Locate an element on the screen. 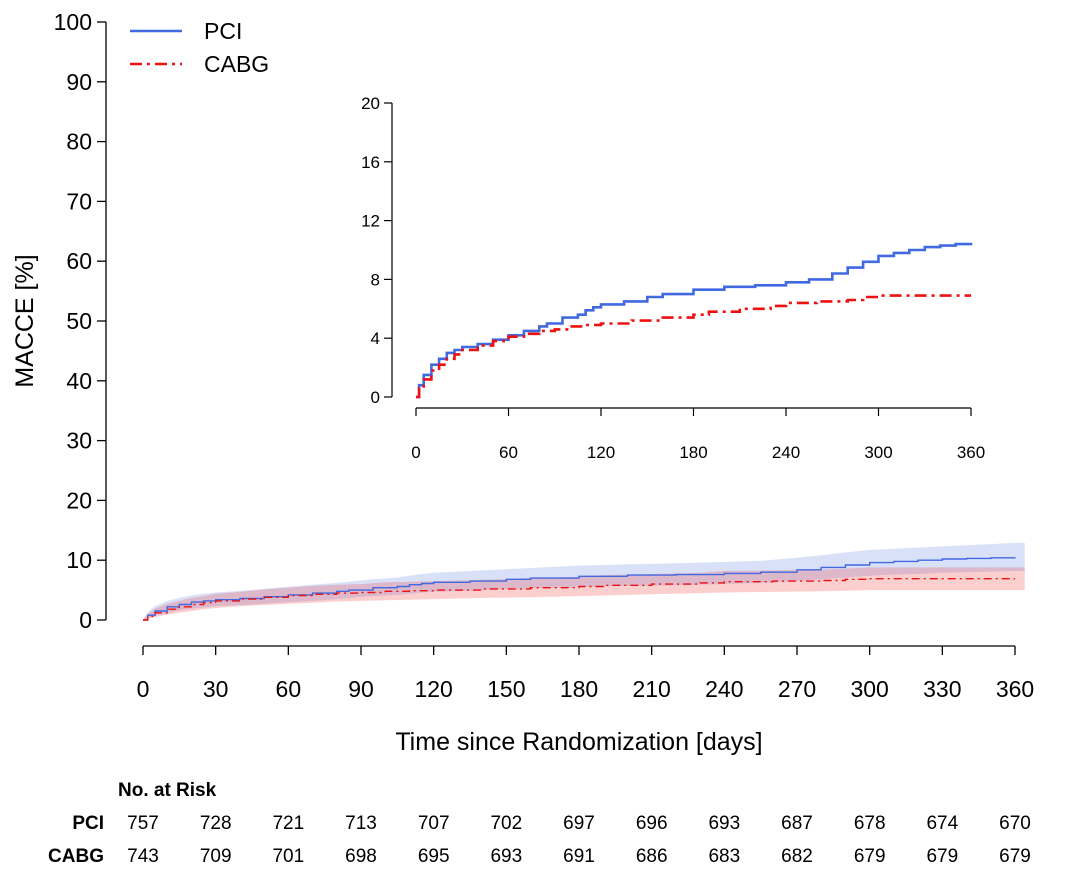 Image resolution: width=1080 pixels, height=880 pixels. inset-x-tick-label: 240 is located at coordinates (786, 452).